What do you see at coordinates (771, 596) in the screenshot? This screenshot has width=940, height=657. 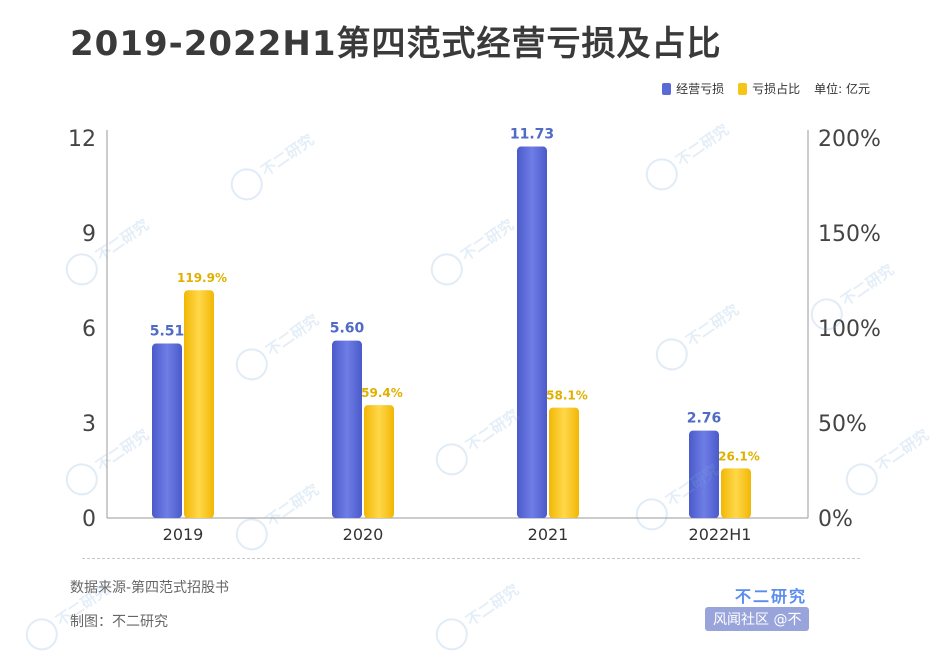 I see `brand-logo: 不二研究` at bounding box center [771, 596].